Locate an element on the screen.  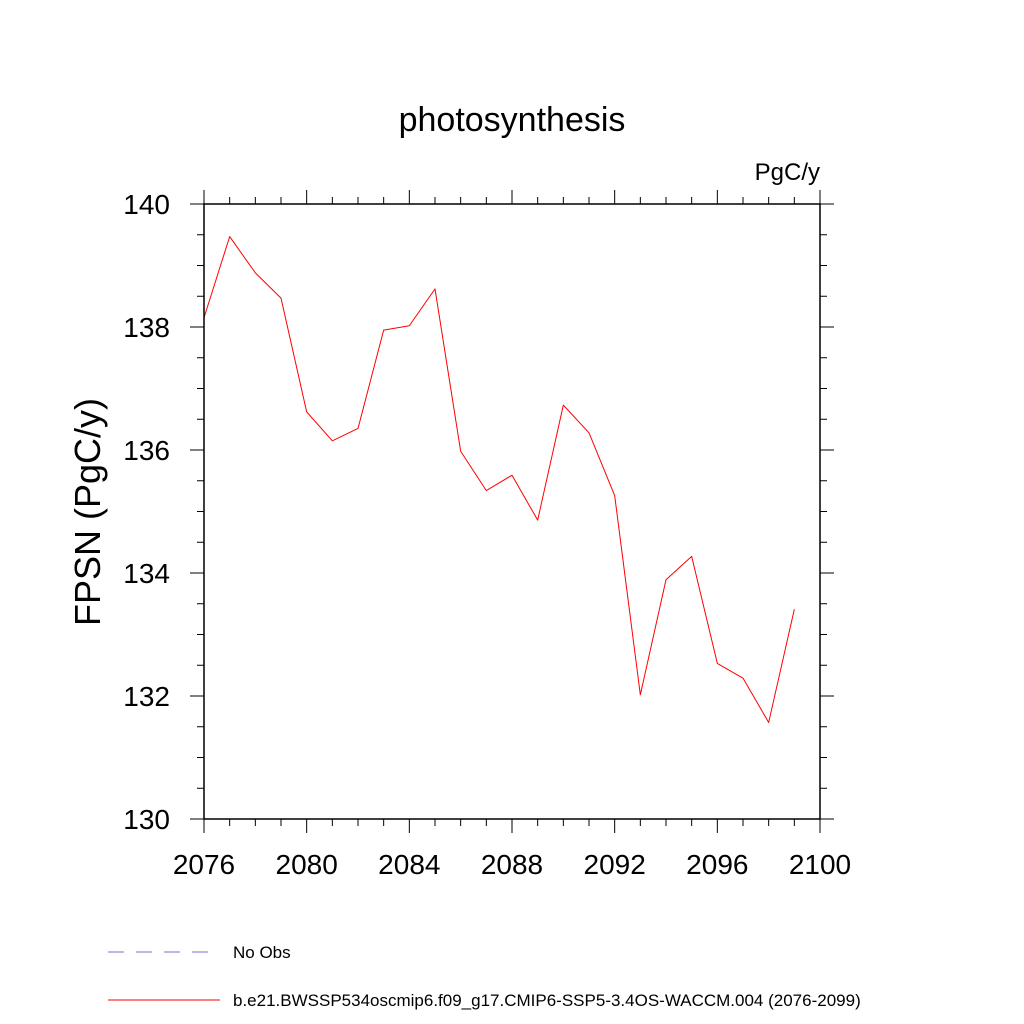
y-tick-label: 130 is located at coordinates (146, 819).